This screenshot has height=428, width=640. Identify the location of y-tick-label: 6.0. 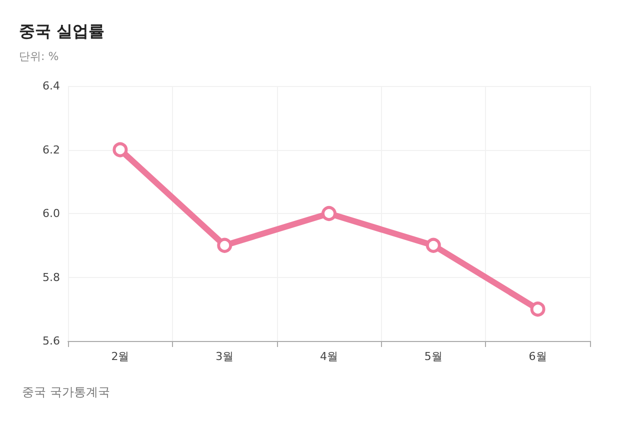
(51, 213).